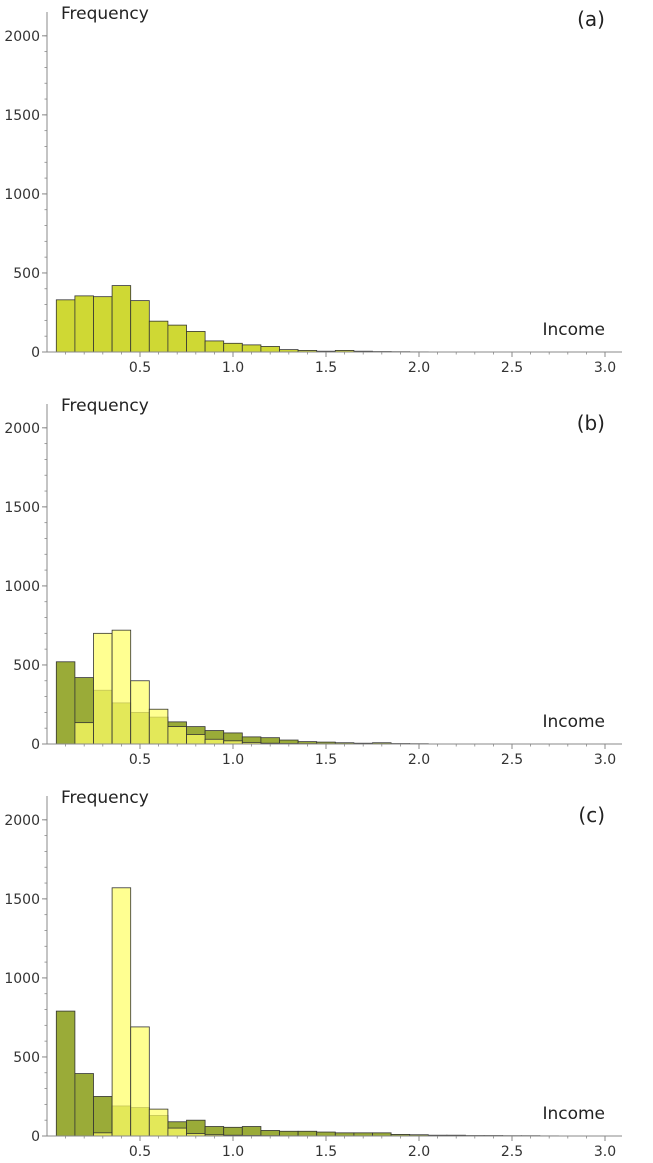 Image resolution: width=653 pixels, height=1163 pixels. I want to click on x-tick-label-c: 3.0, so click(605, 1152).